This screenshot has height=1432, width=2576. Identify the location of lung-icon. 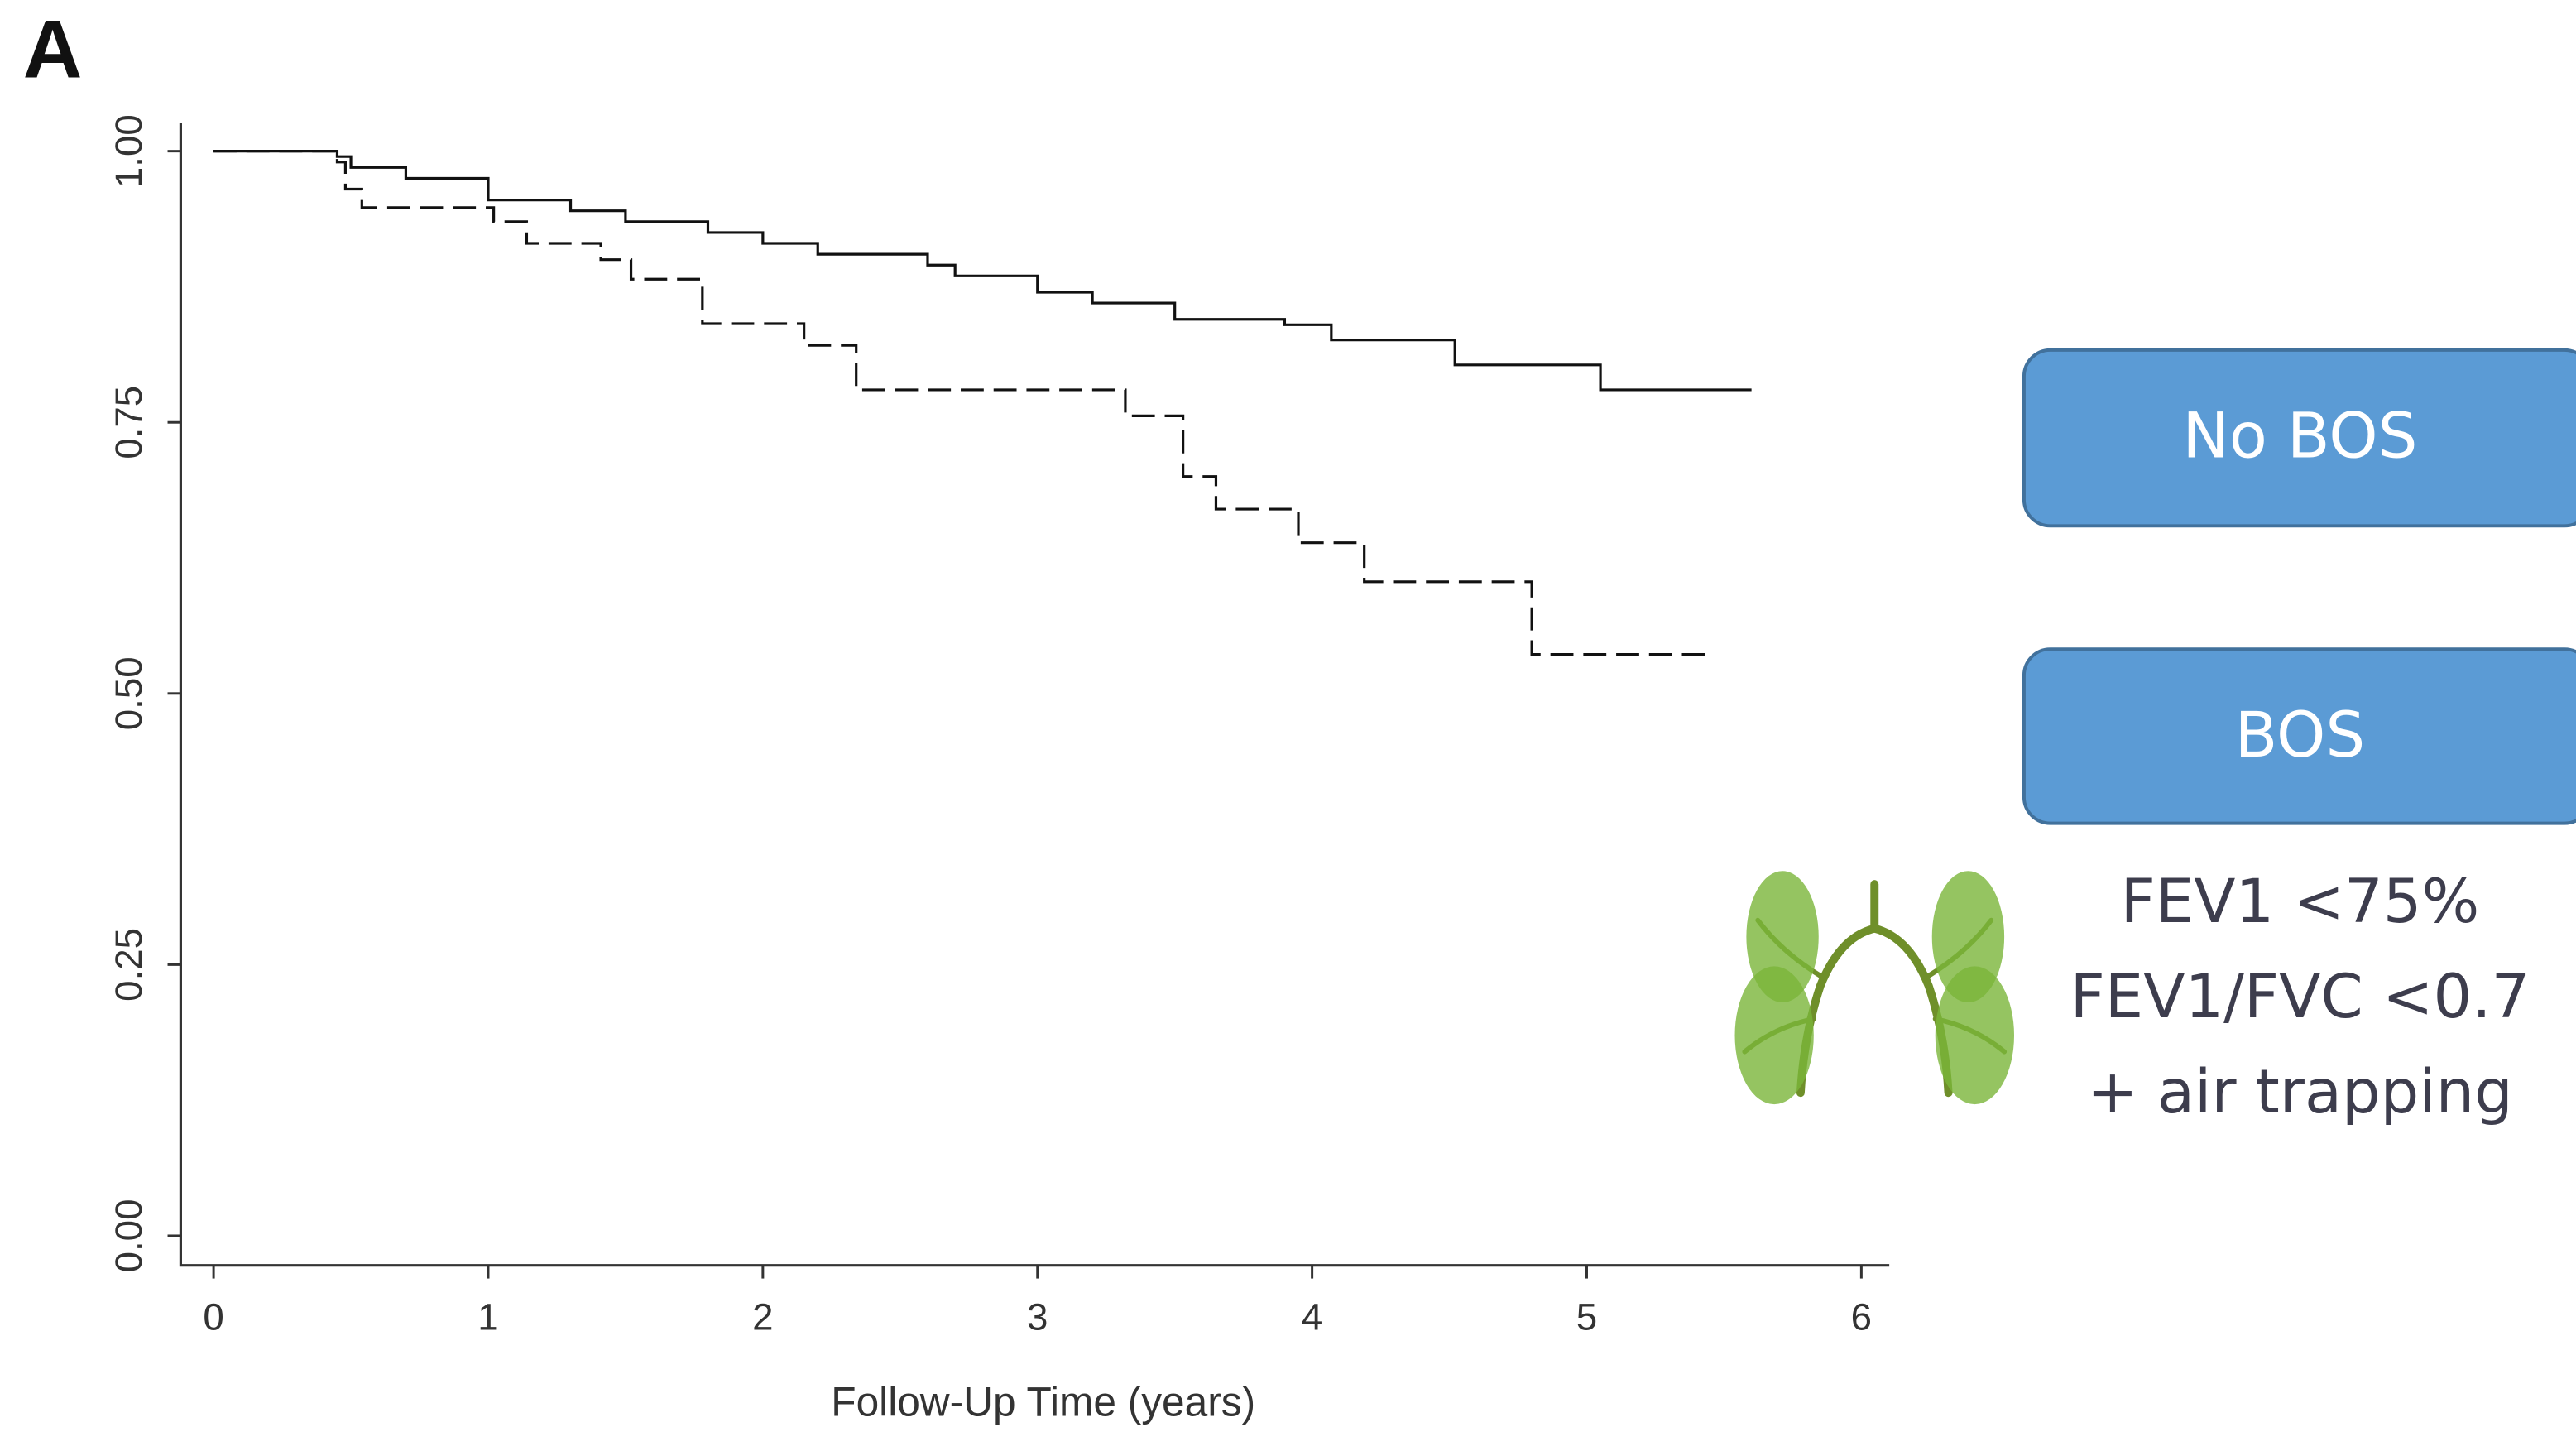
(1875, 988).